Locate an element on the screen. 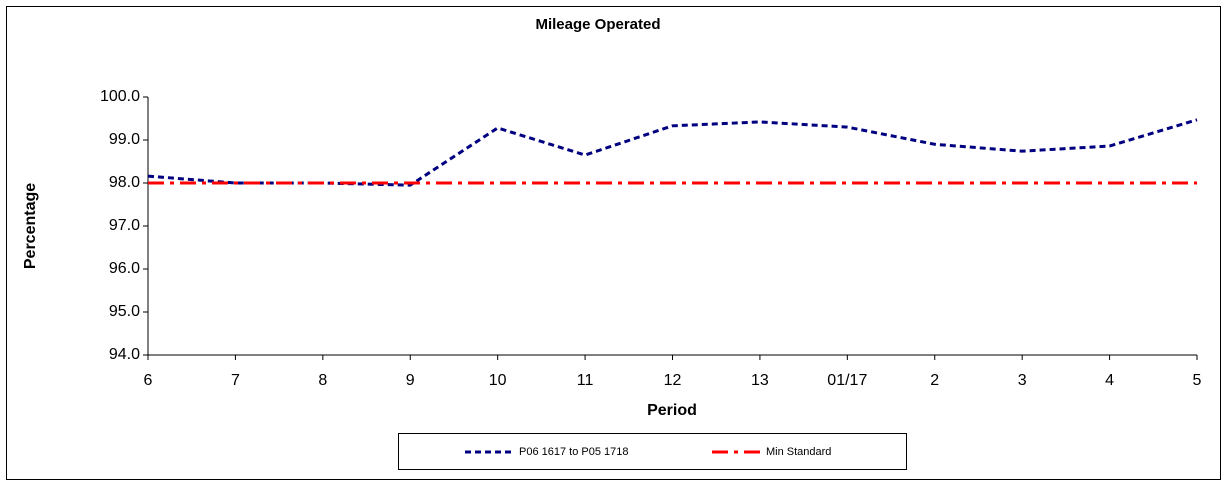 The image size is (1227, 484). y-tick-label: 100.0 is located at coordinates (120, 96).